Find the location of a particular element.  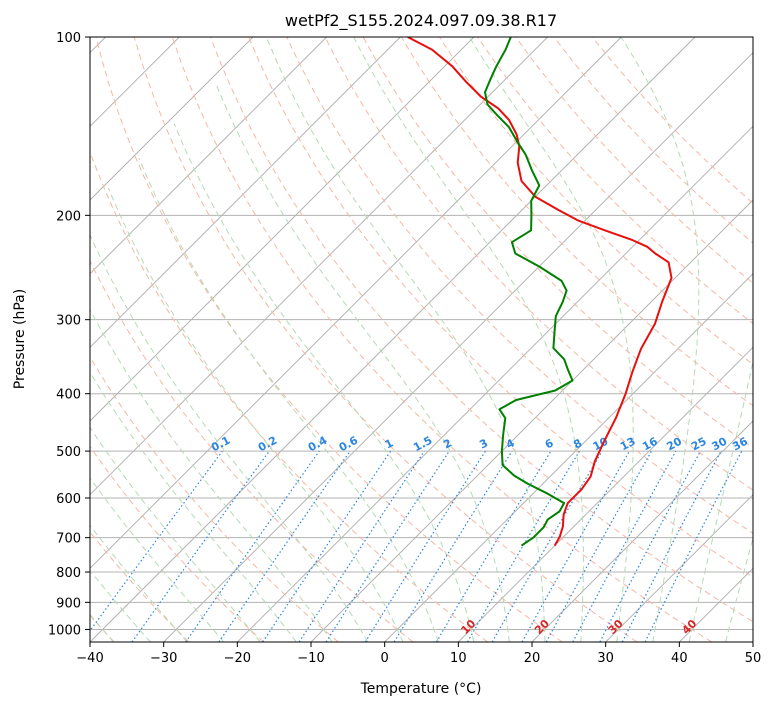

mixing-ratio-label: 30 is located at coordinates (720, 444).